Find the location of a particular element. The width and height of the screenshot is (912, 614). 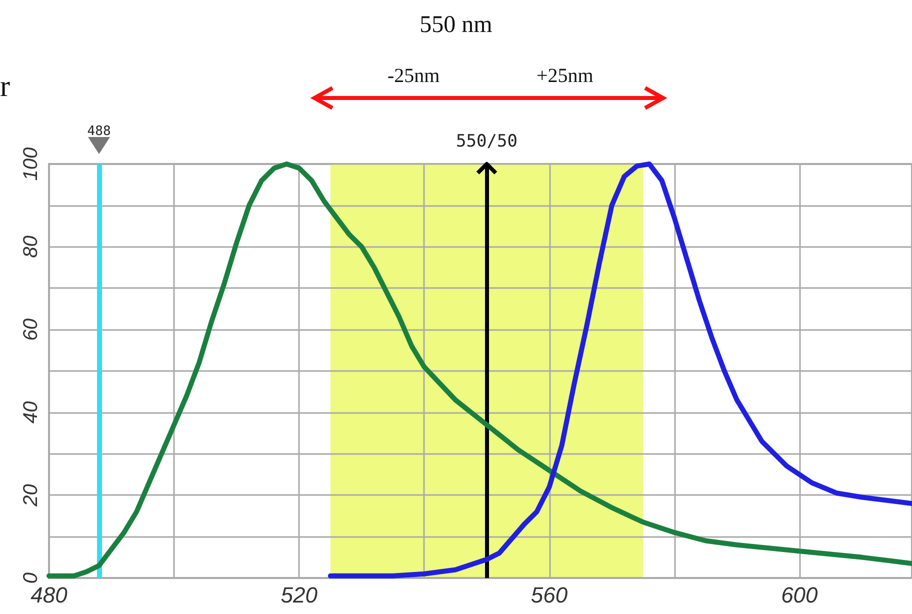

chart-title: 550 nm is located at coordinates (456, 25).